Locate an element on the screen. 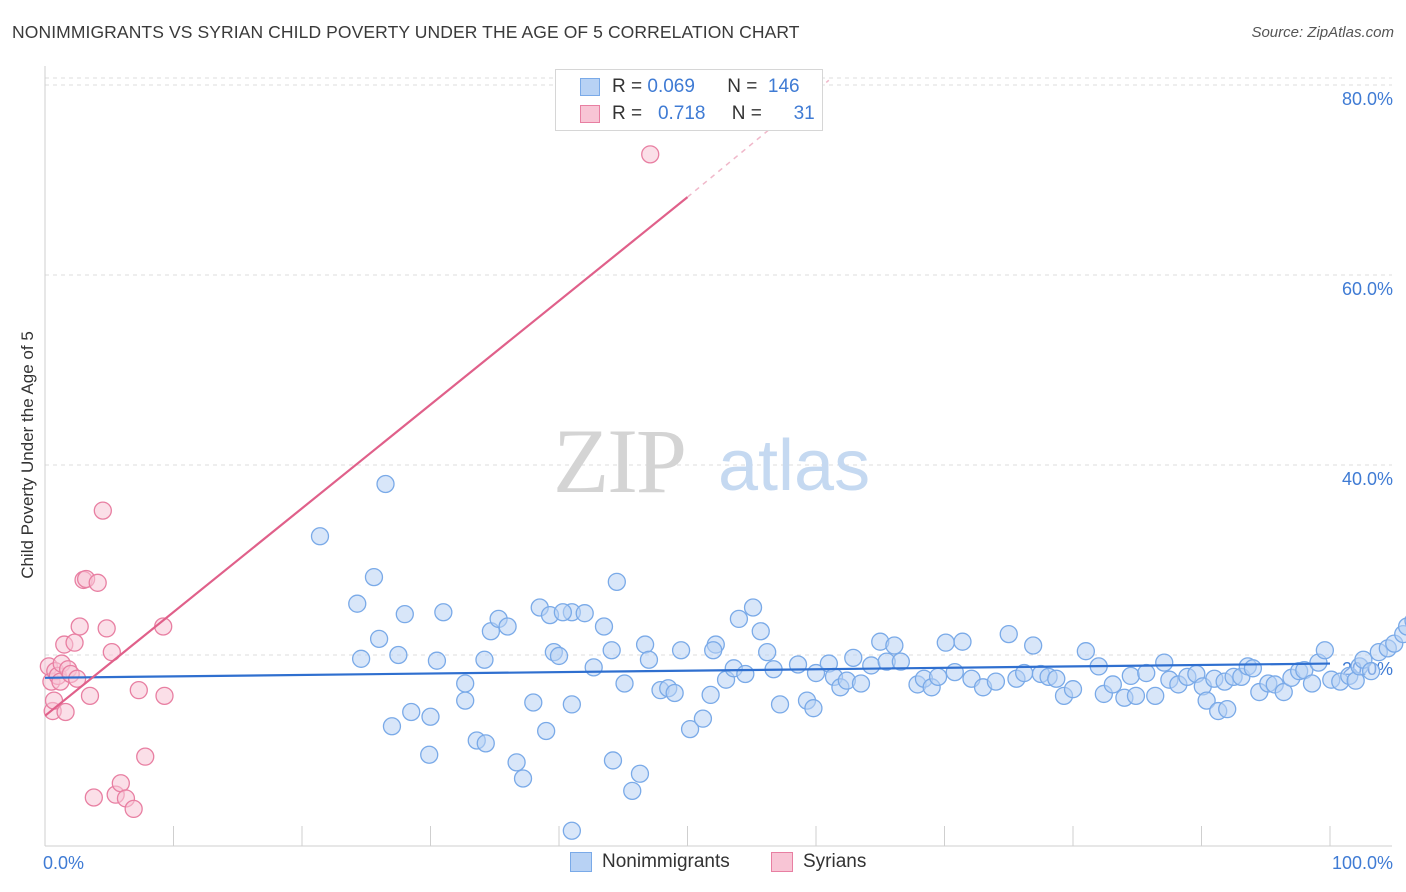  y-tick-label: 80.0% is located at coordinates (1367, 99).